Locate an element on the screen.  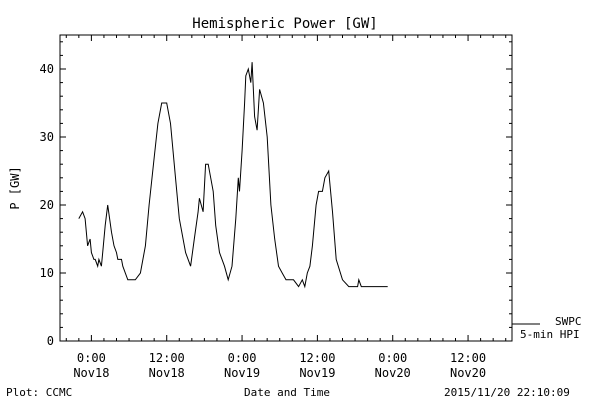
y-tick-label: 40 is located at coordinates (47, 69).